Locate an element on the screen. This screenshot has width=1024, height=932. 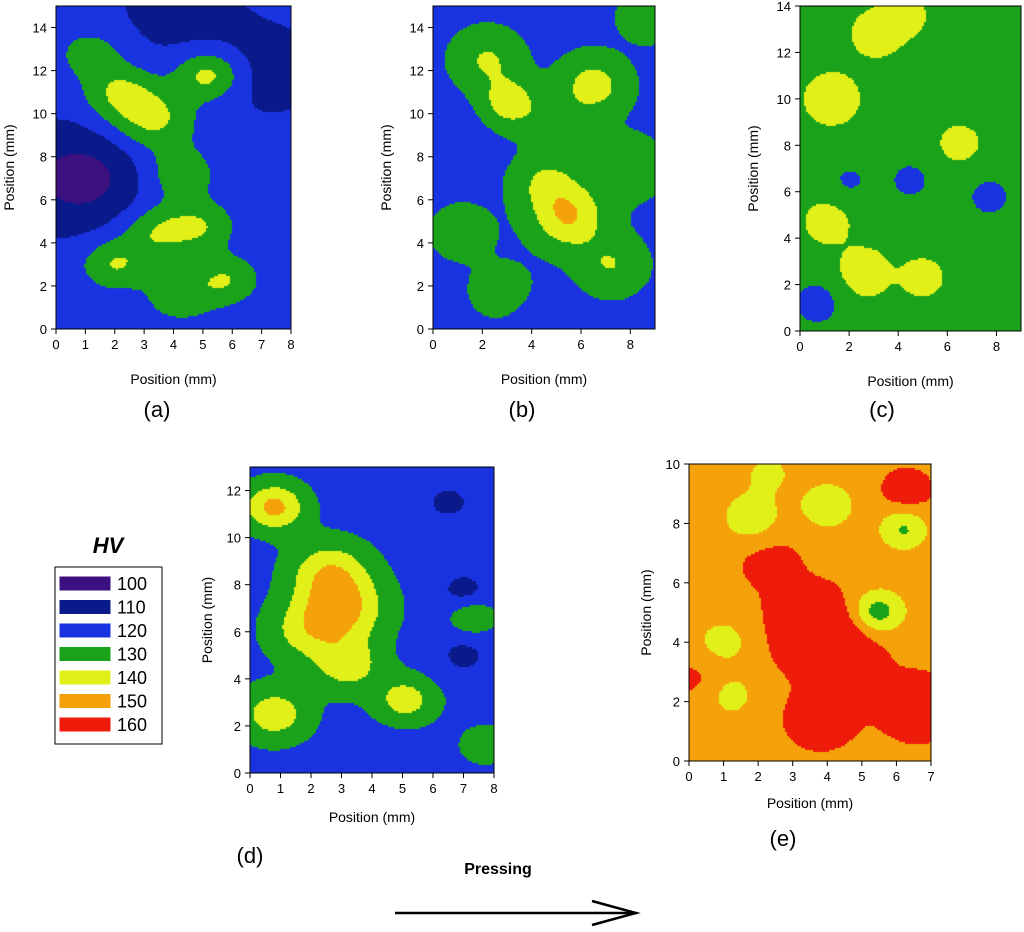
panel-letter: (b) is located at coordinates (522, 409).